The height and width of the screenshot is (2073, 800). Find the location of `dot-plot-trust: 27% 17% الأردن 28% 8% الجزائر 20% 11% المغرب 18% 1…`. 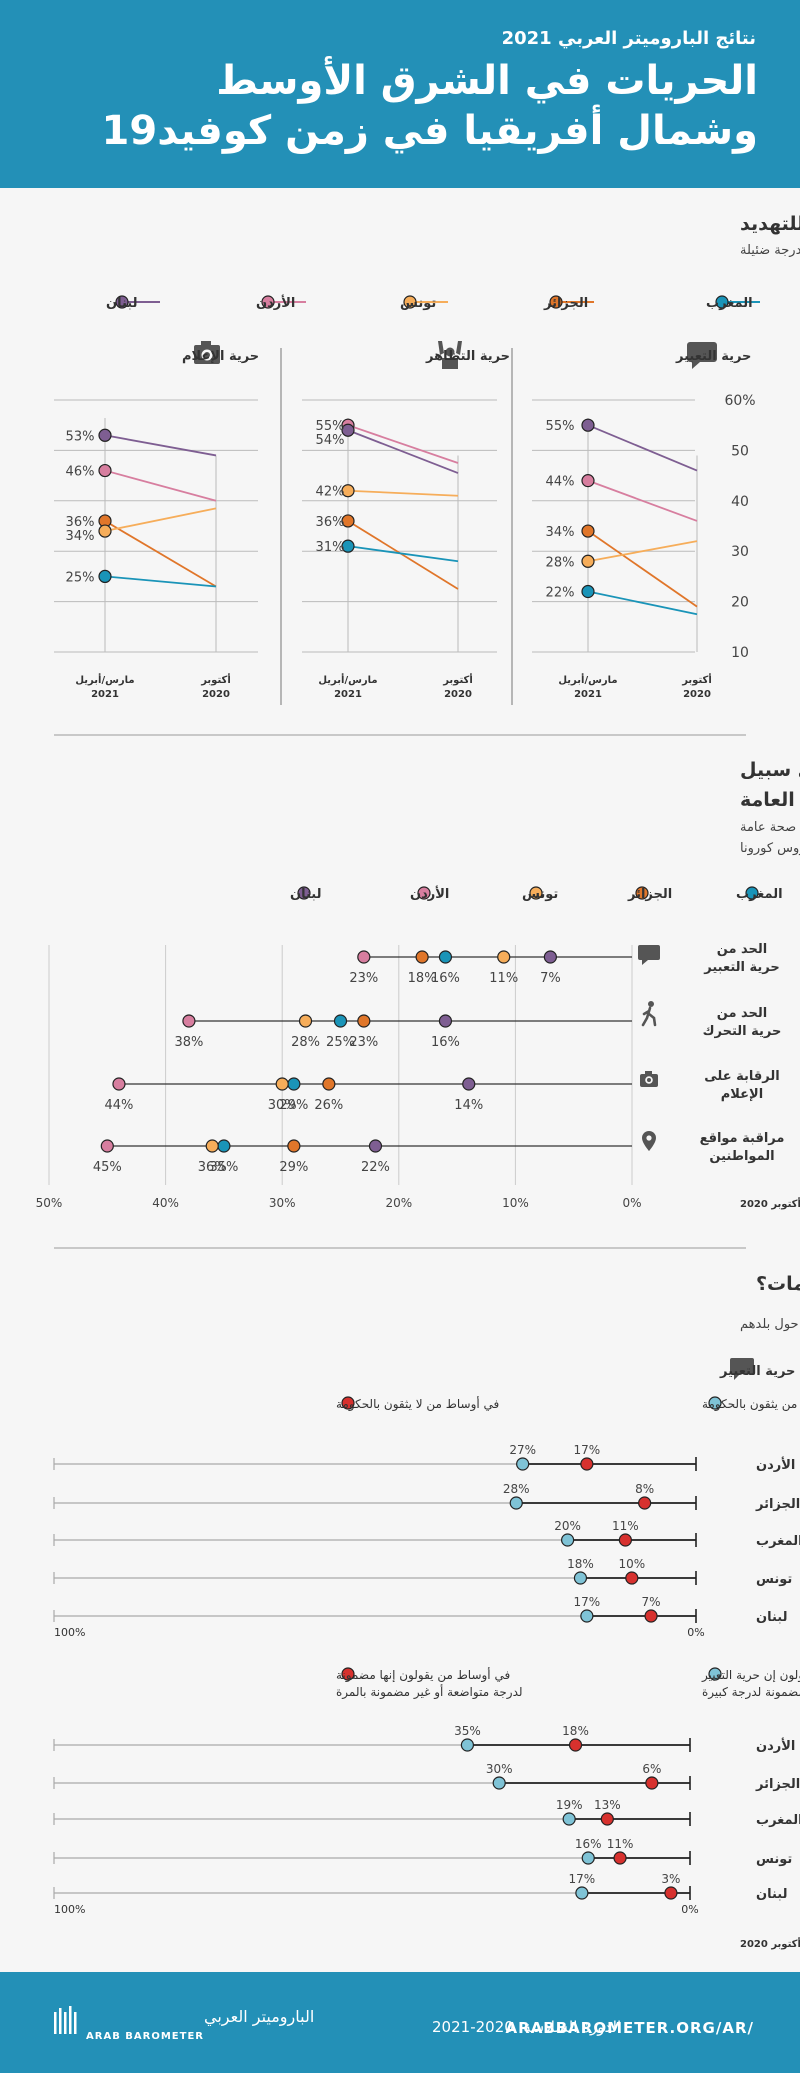

dot-plot-trust: 27% 17% الأردن 28% 8% الجزائر 20% 11% المغرب 18% 1… is located at coordinates (426, 1534).